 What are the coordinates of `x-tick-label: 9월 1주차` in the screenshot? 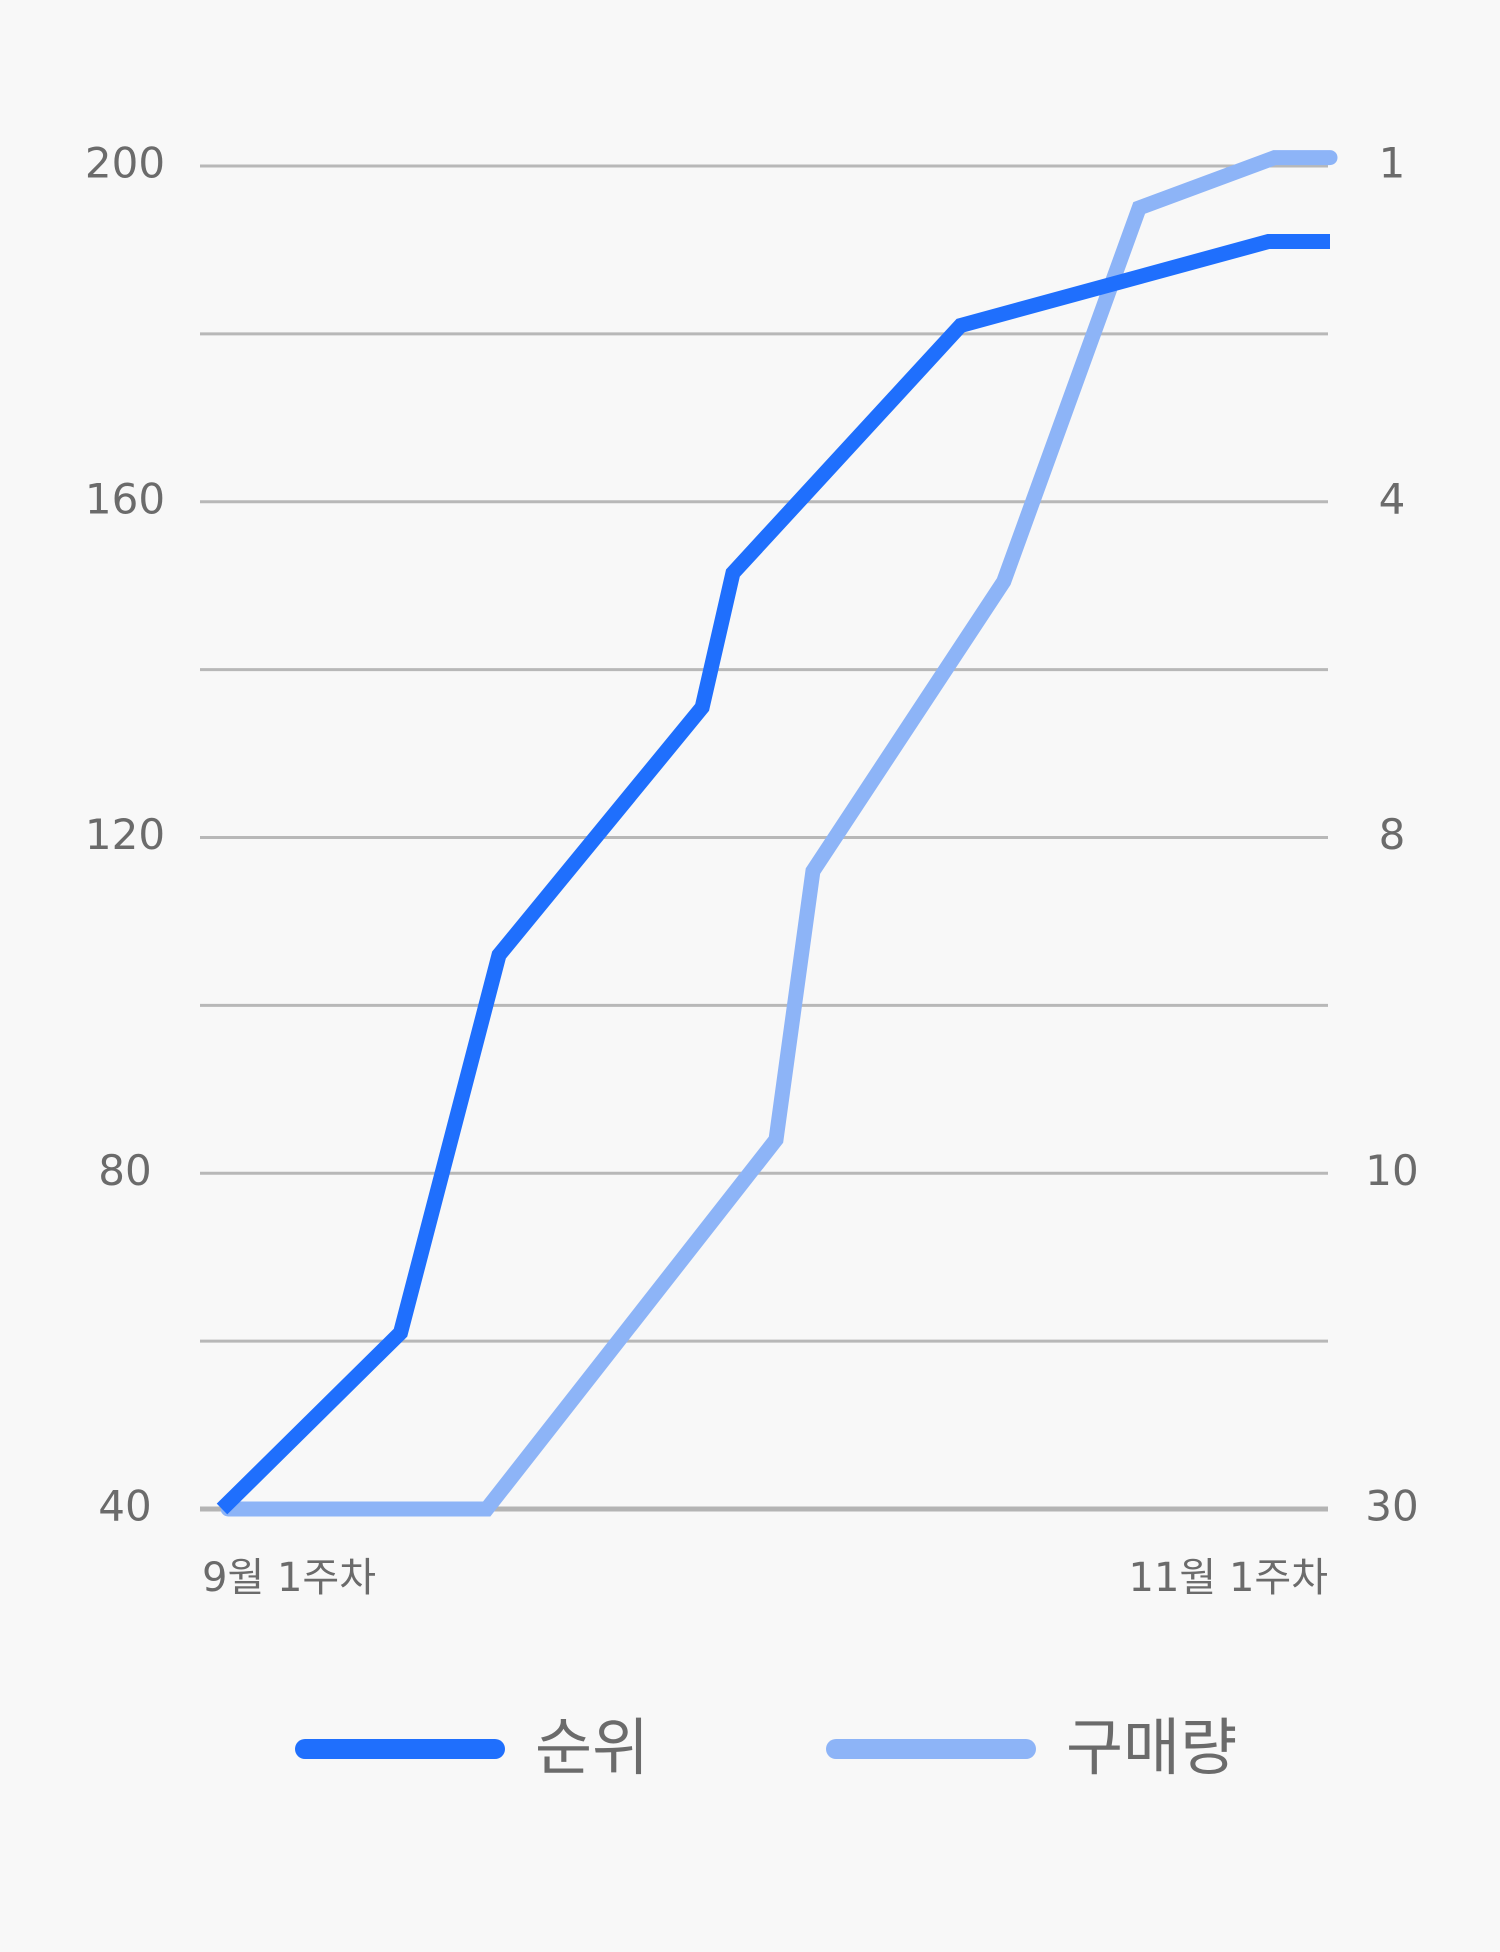 It's located at (289, 1578).